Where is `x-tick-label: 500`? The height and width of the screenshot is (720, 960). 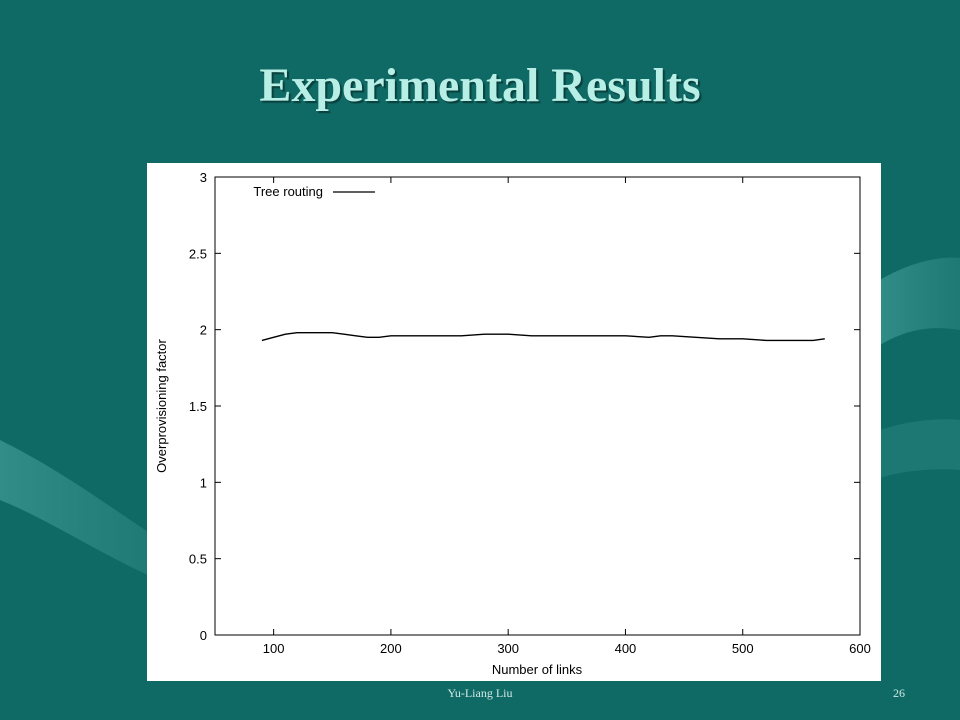 x-tick-label: 500 is located at coordinates (743, 648).